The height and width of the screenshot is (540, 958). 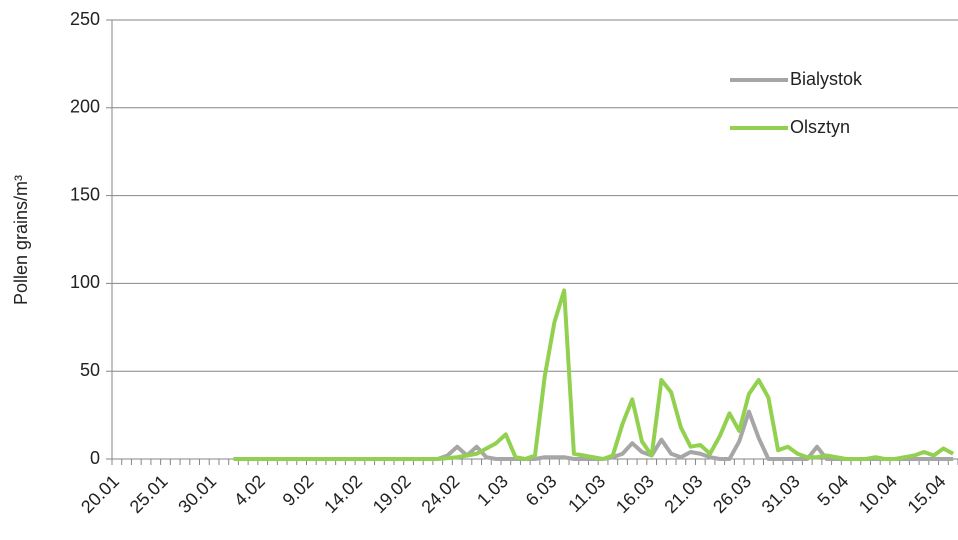 I want to click on y-tick-label: 50, so click(x=90, y=370).